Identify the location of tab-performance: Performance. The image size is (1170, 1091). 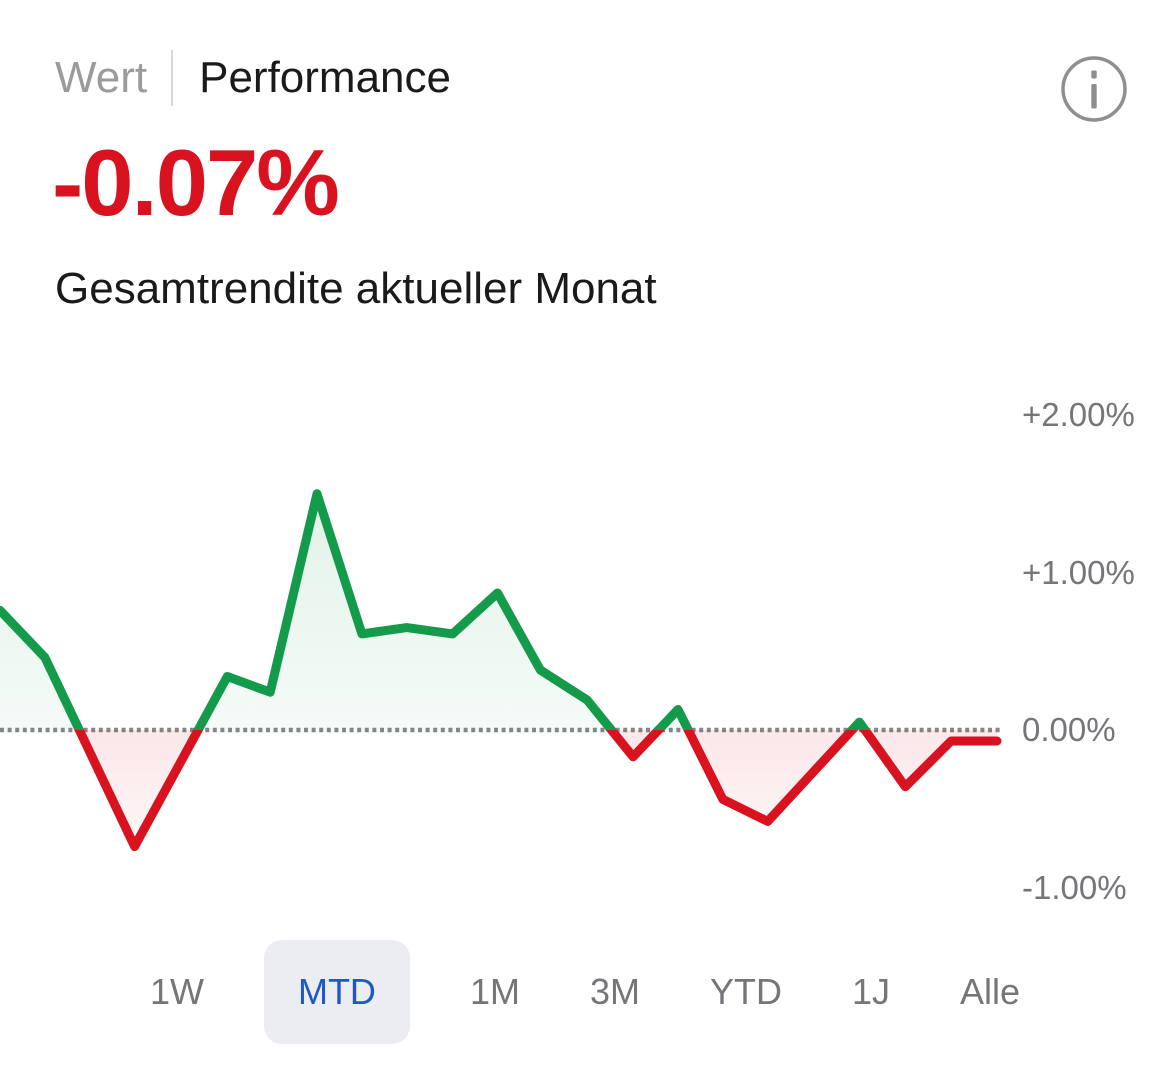
(325, 77).